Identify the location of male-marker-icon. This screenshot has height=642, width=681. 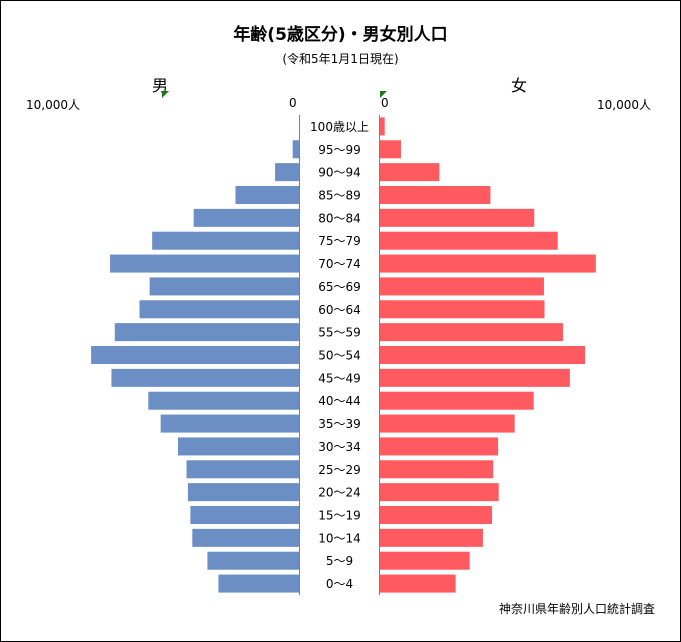
(165, 94).